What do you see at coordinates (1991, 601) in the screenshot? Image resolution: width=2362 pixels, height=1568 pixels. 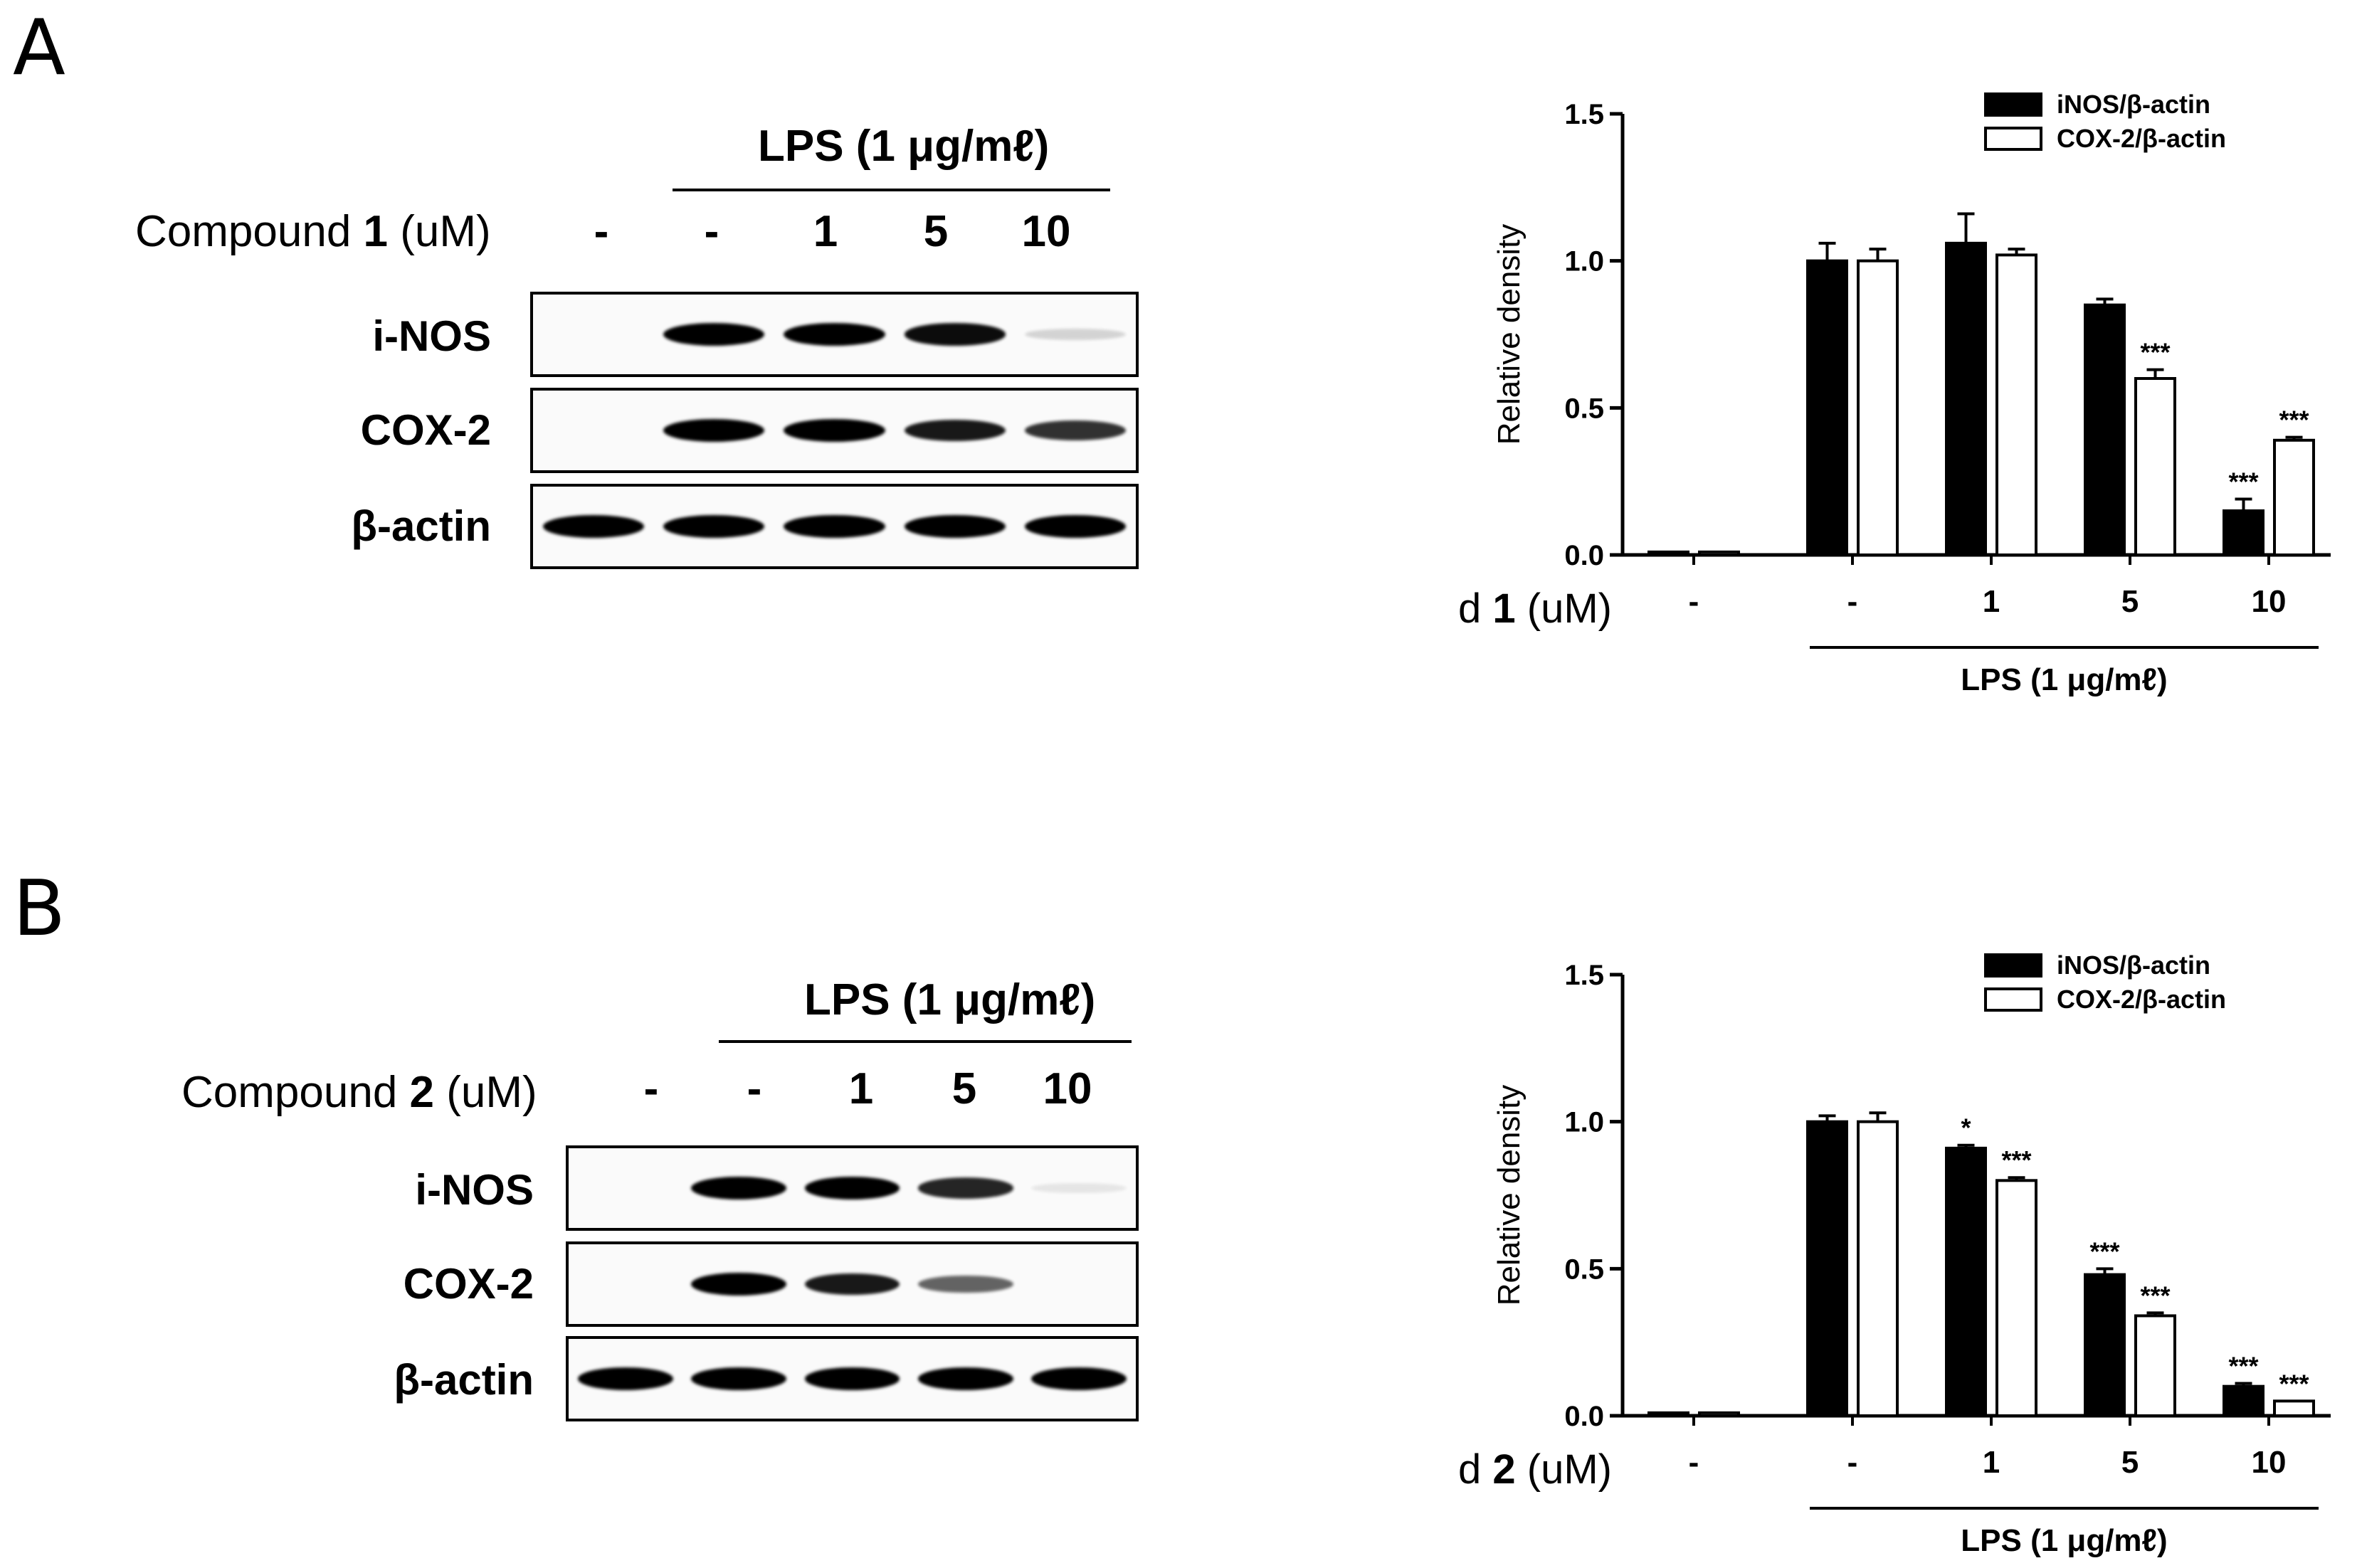 I see `x-tick-label: 1` at bounding box center [1991, 601].